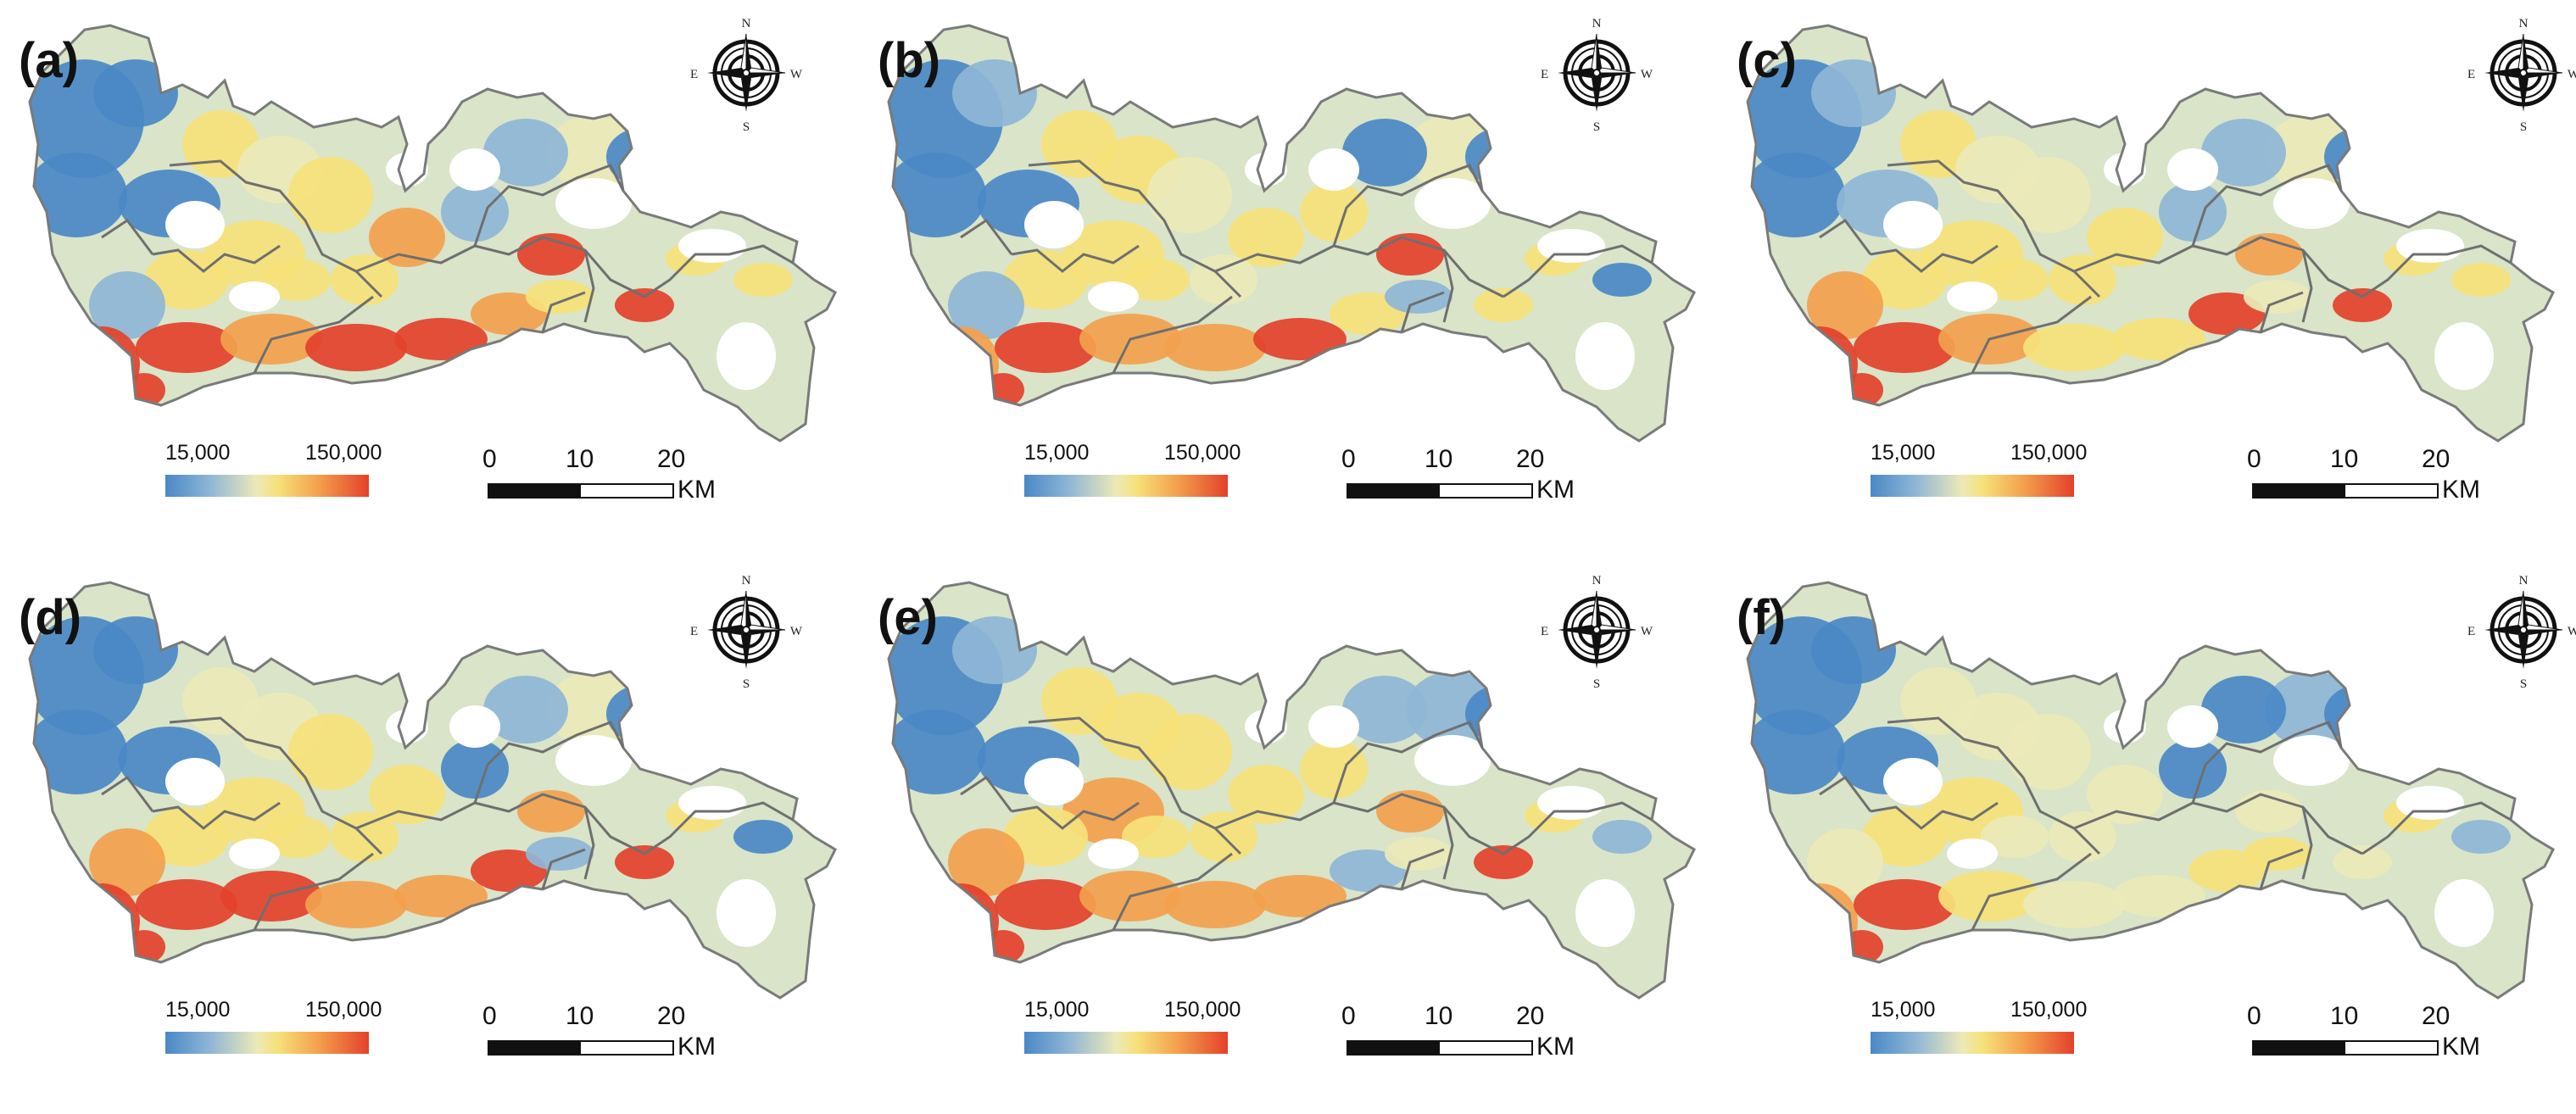  What do you see at coordinates (2376, 1036) in the screenshot?
I see `scale-bar: 0 10 20 KM` at bounding box center [2376, 1036].